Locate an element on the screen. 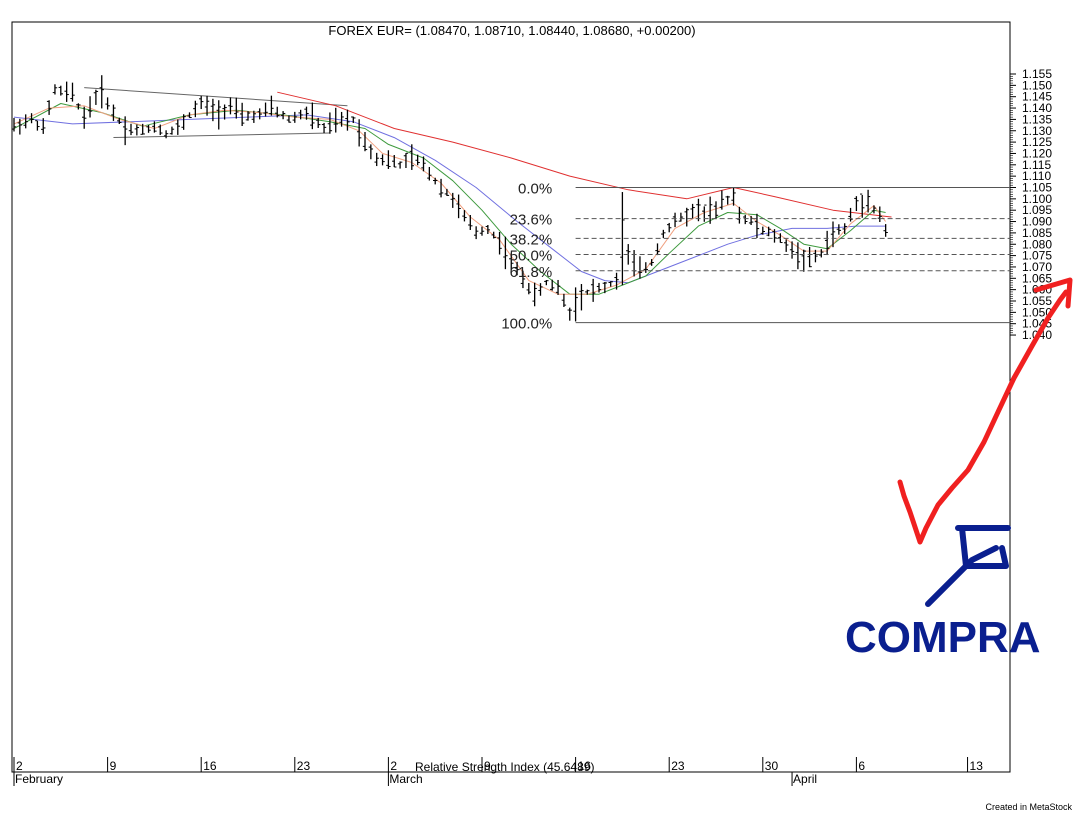 This screenshot has height=820, width=1086. month-label: March is located at coordinates (405, 779).